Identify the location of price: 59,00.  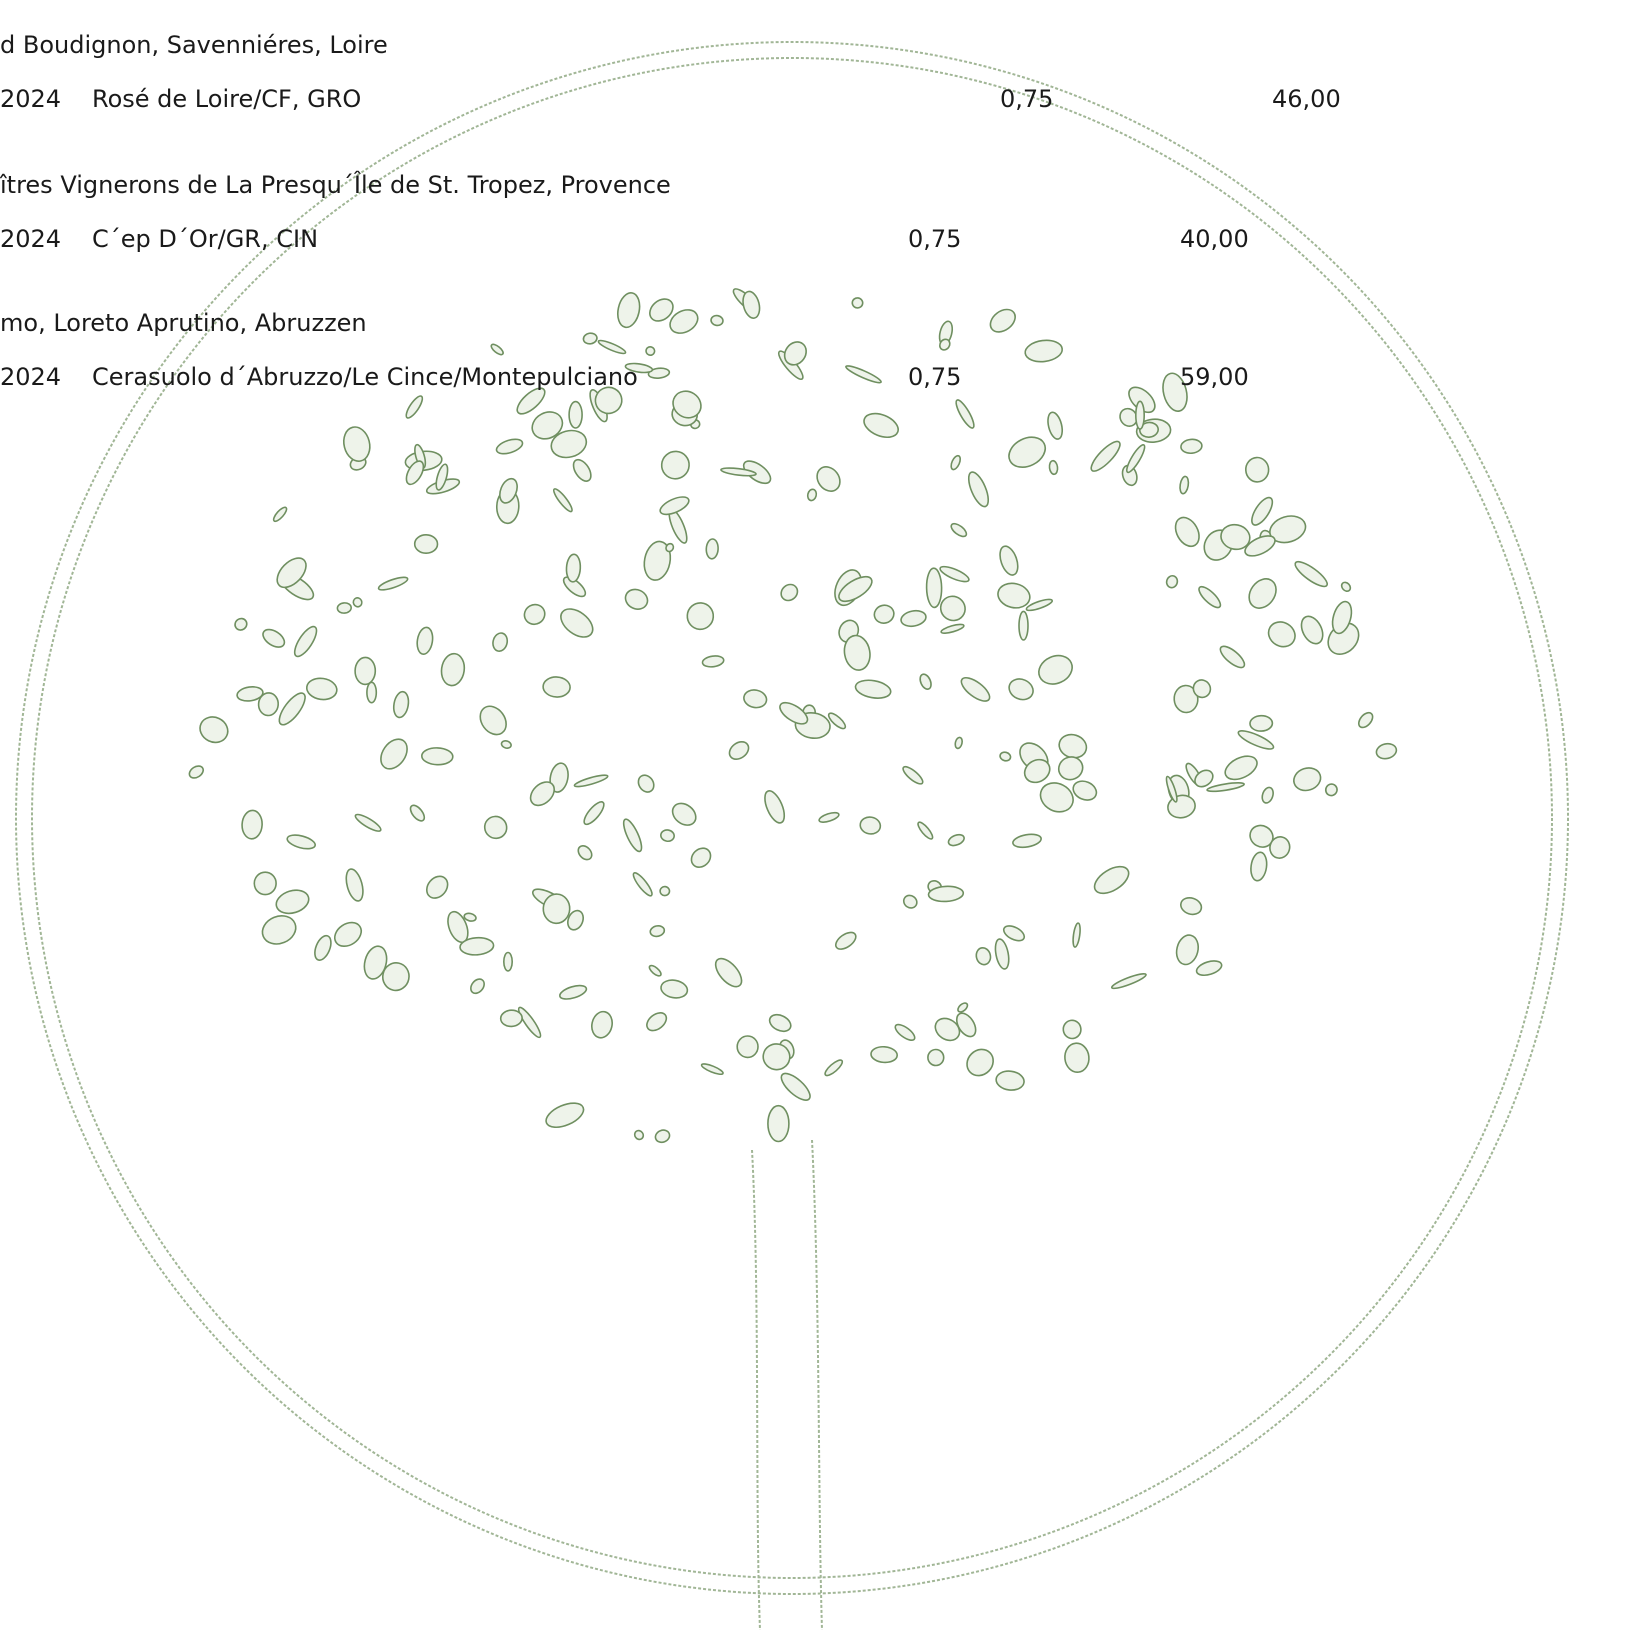
(1214, 377).